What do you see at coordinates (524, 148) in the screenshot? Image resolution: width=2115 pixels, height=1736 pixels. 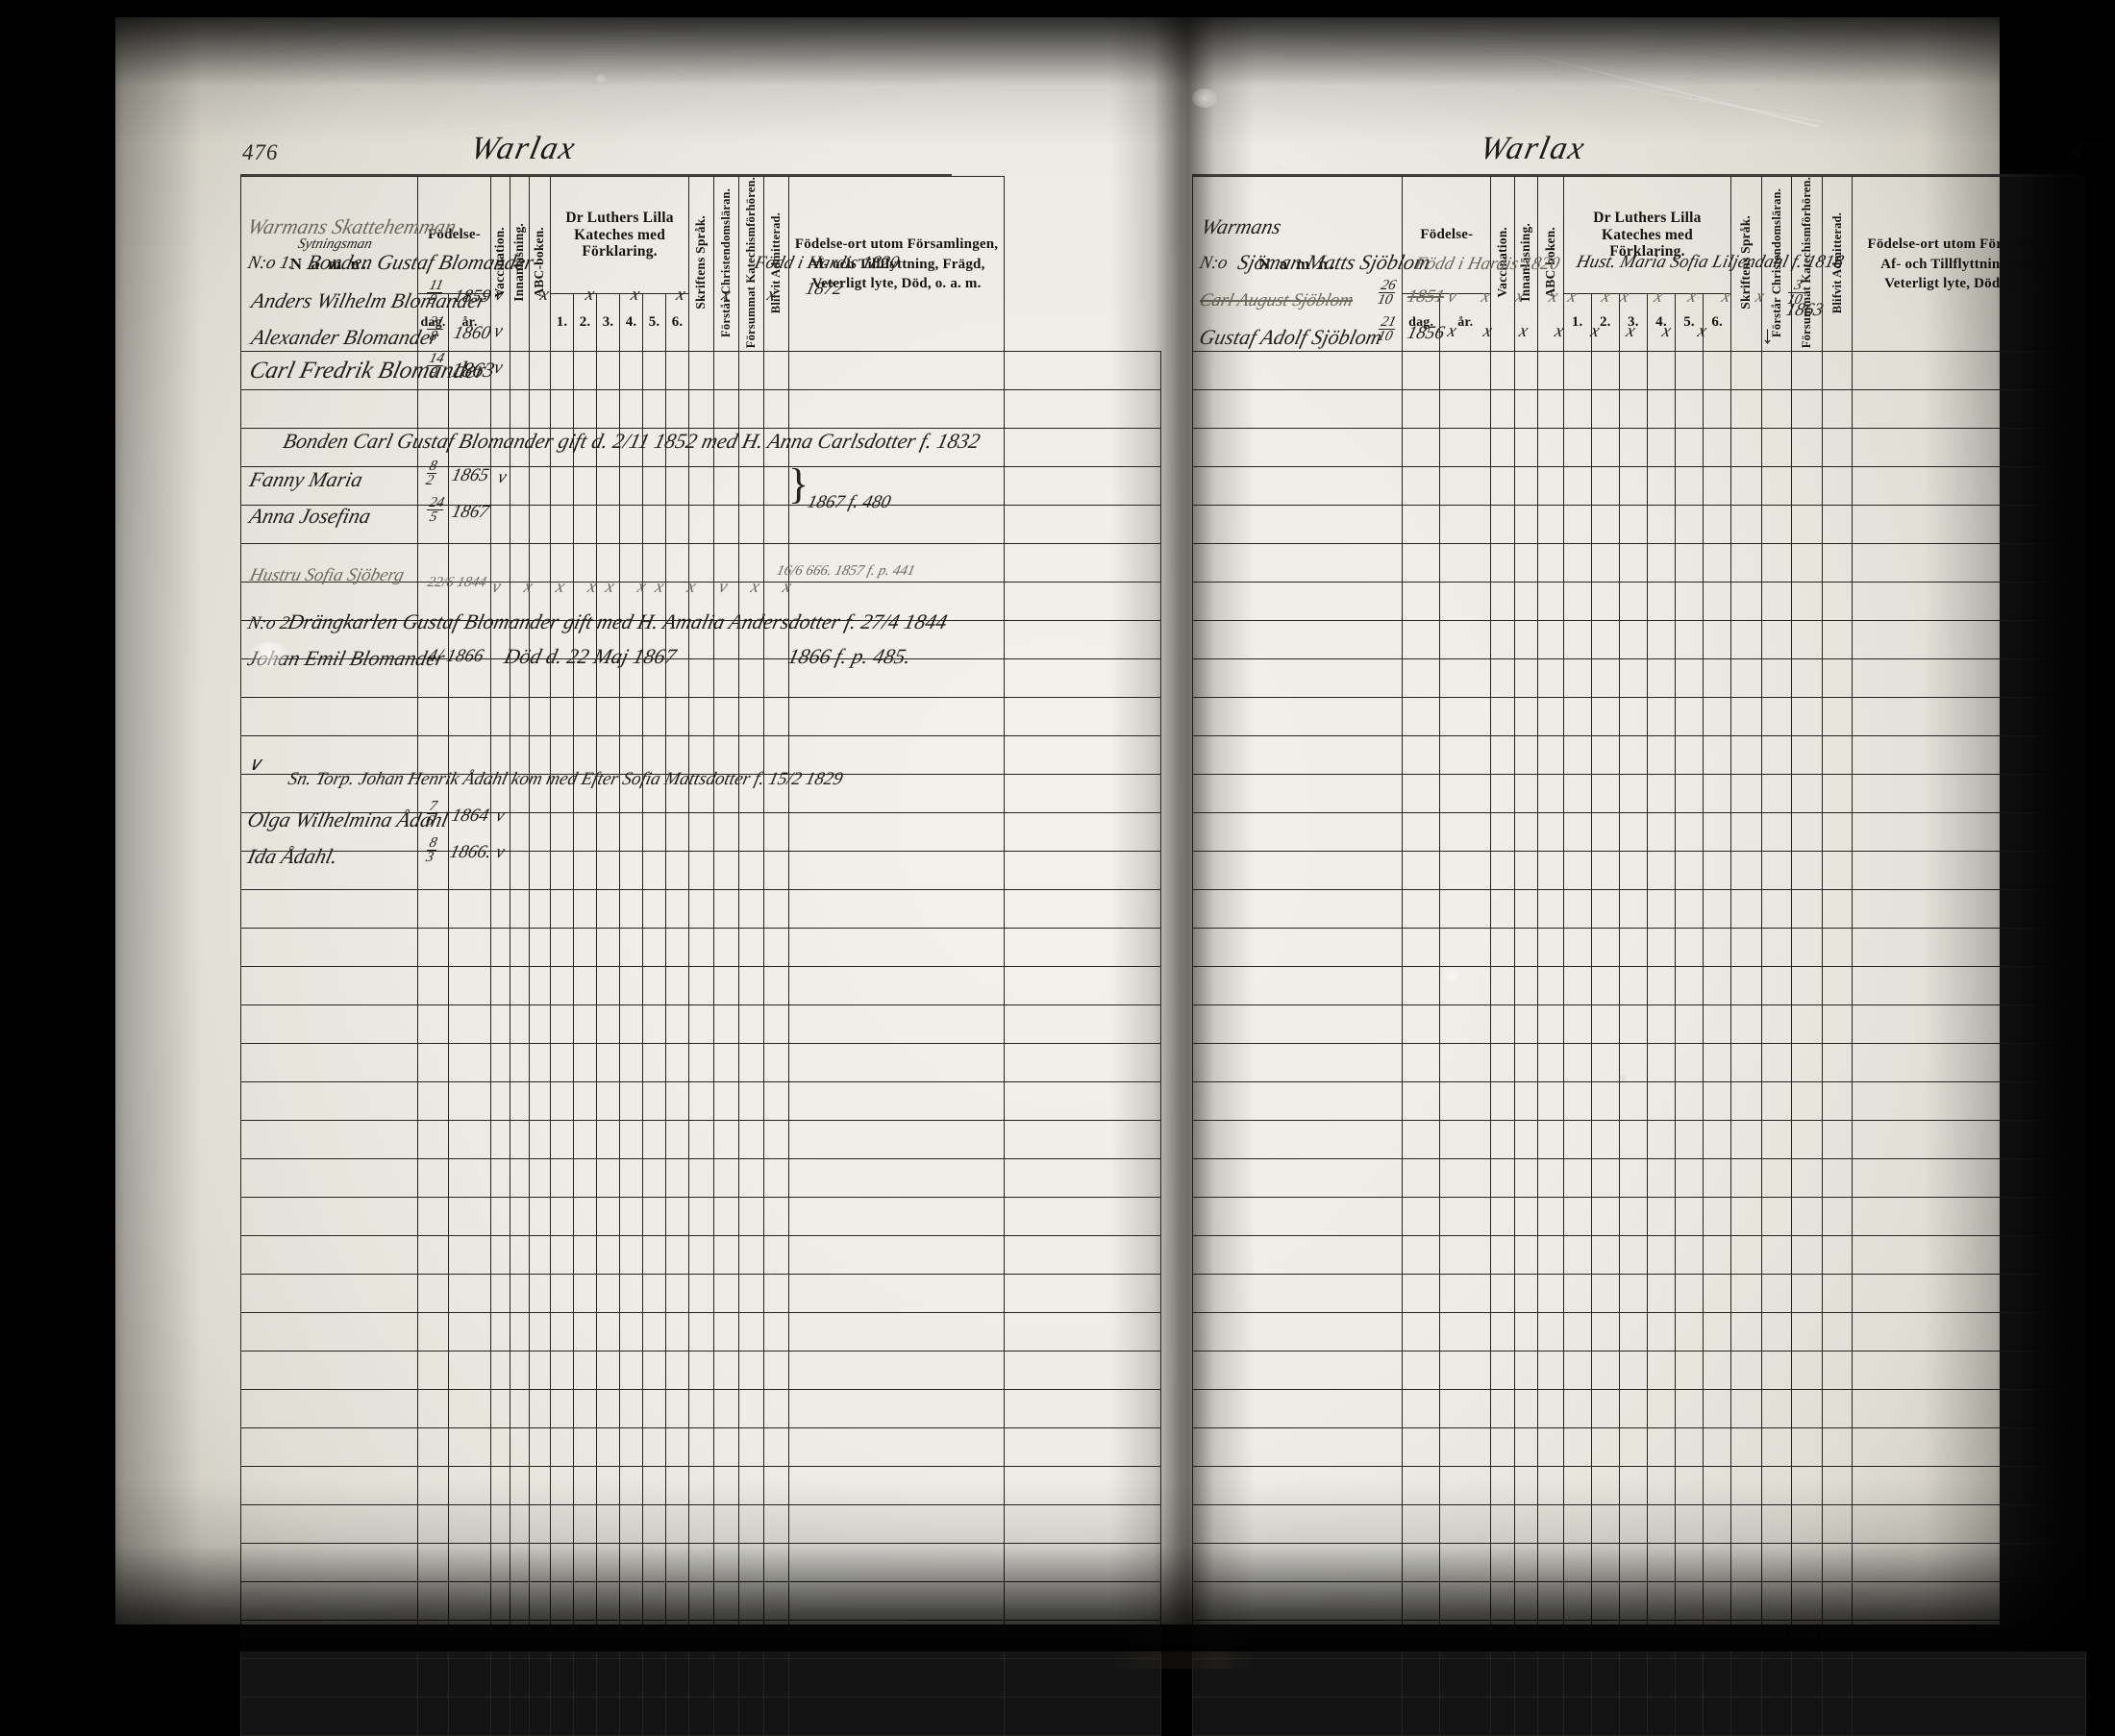 I see `left-page-heading: Warlax` at bounding box center [524, 148].